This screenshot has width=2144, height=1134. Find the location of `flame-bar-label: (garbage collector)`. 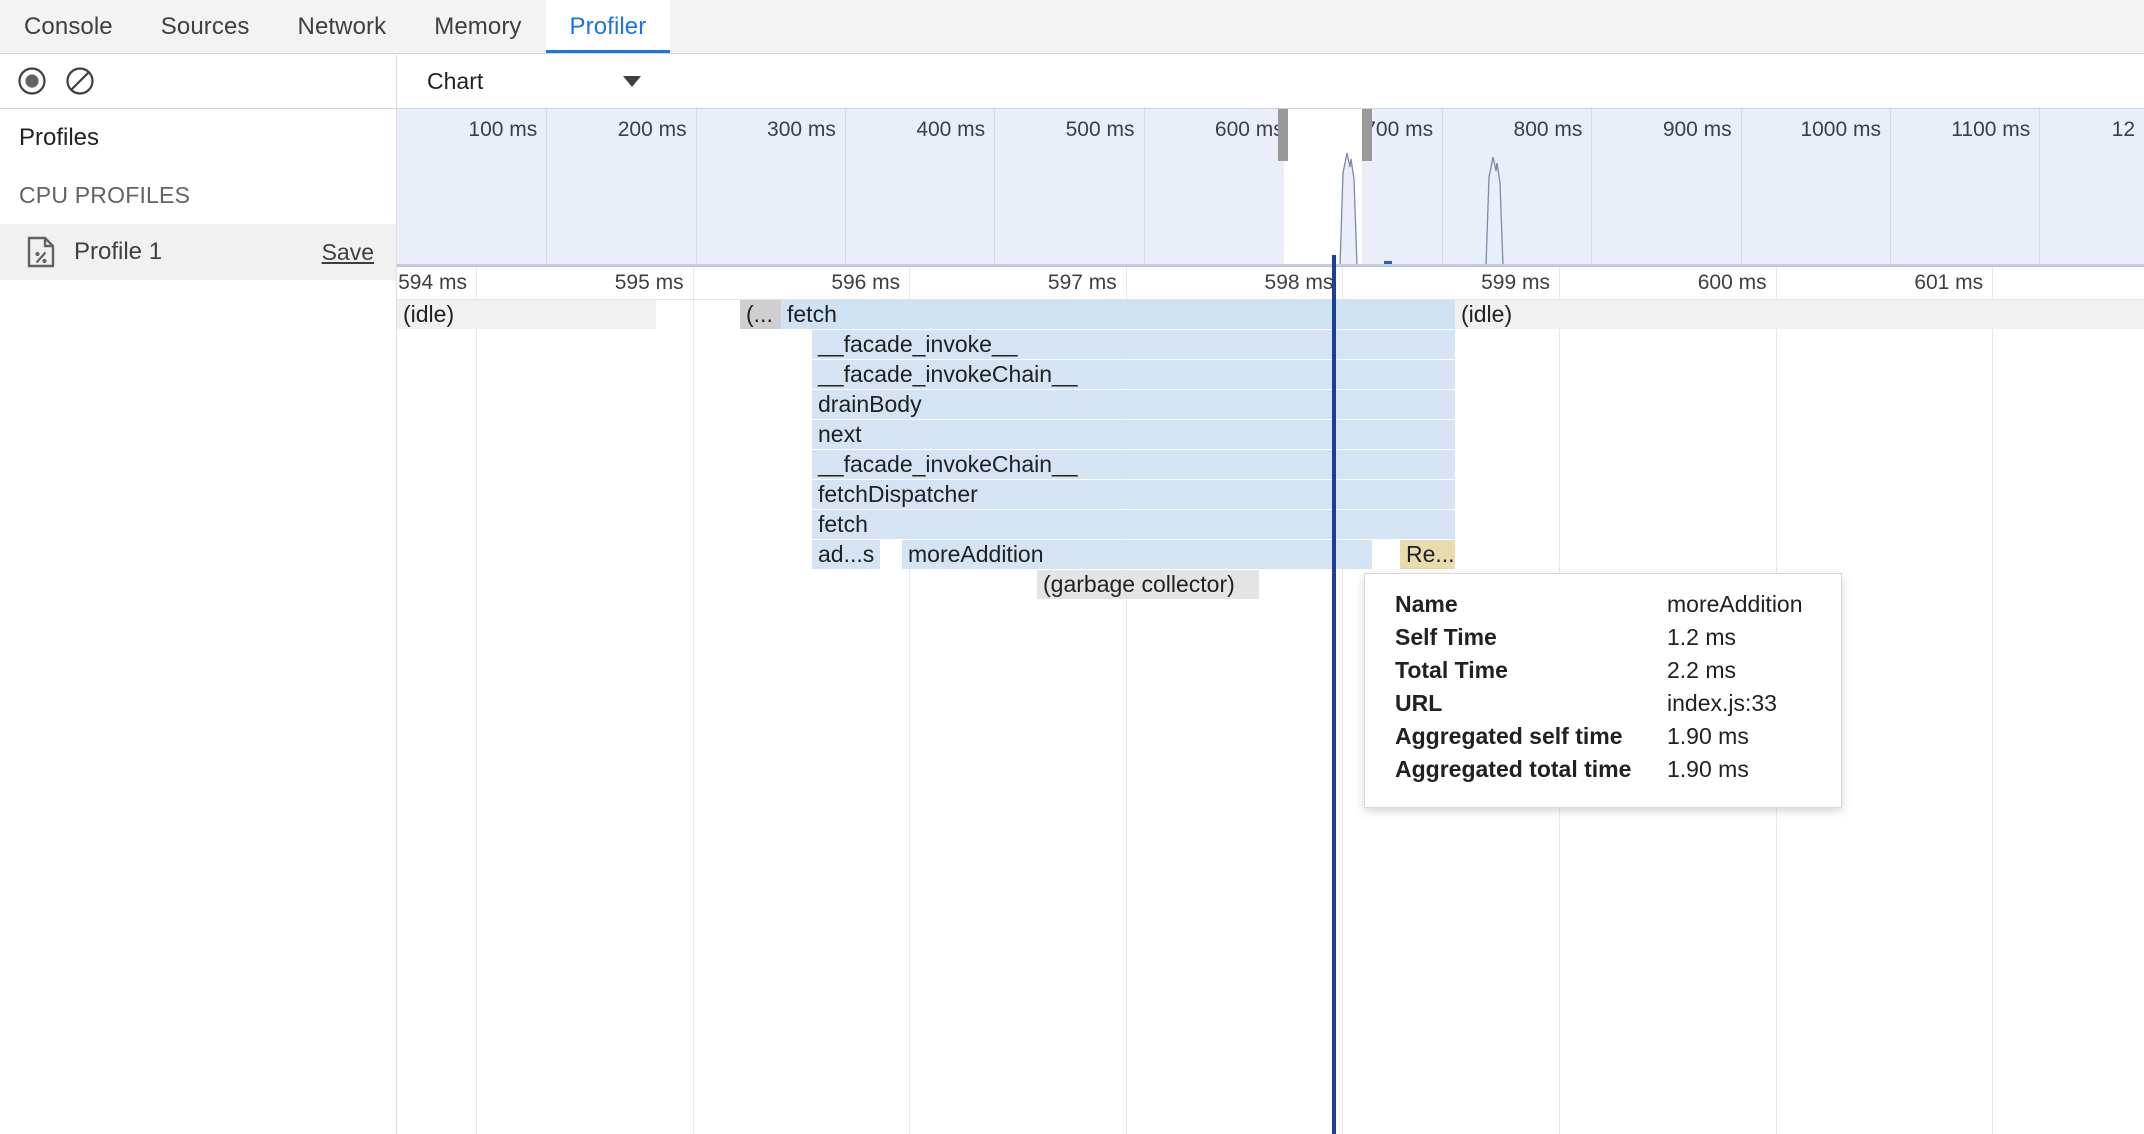

flame-bar-label: (garbage collector) is located at coordinates (1139, 584).